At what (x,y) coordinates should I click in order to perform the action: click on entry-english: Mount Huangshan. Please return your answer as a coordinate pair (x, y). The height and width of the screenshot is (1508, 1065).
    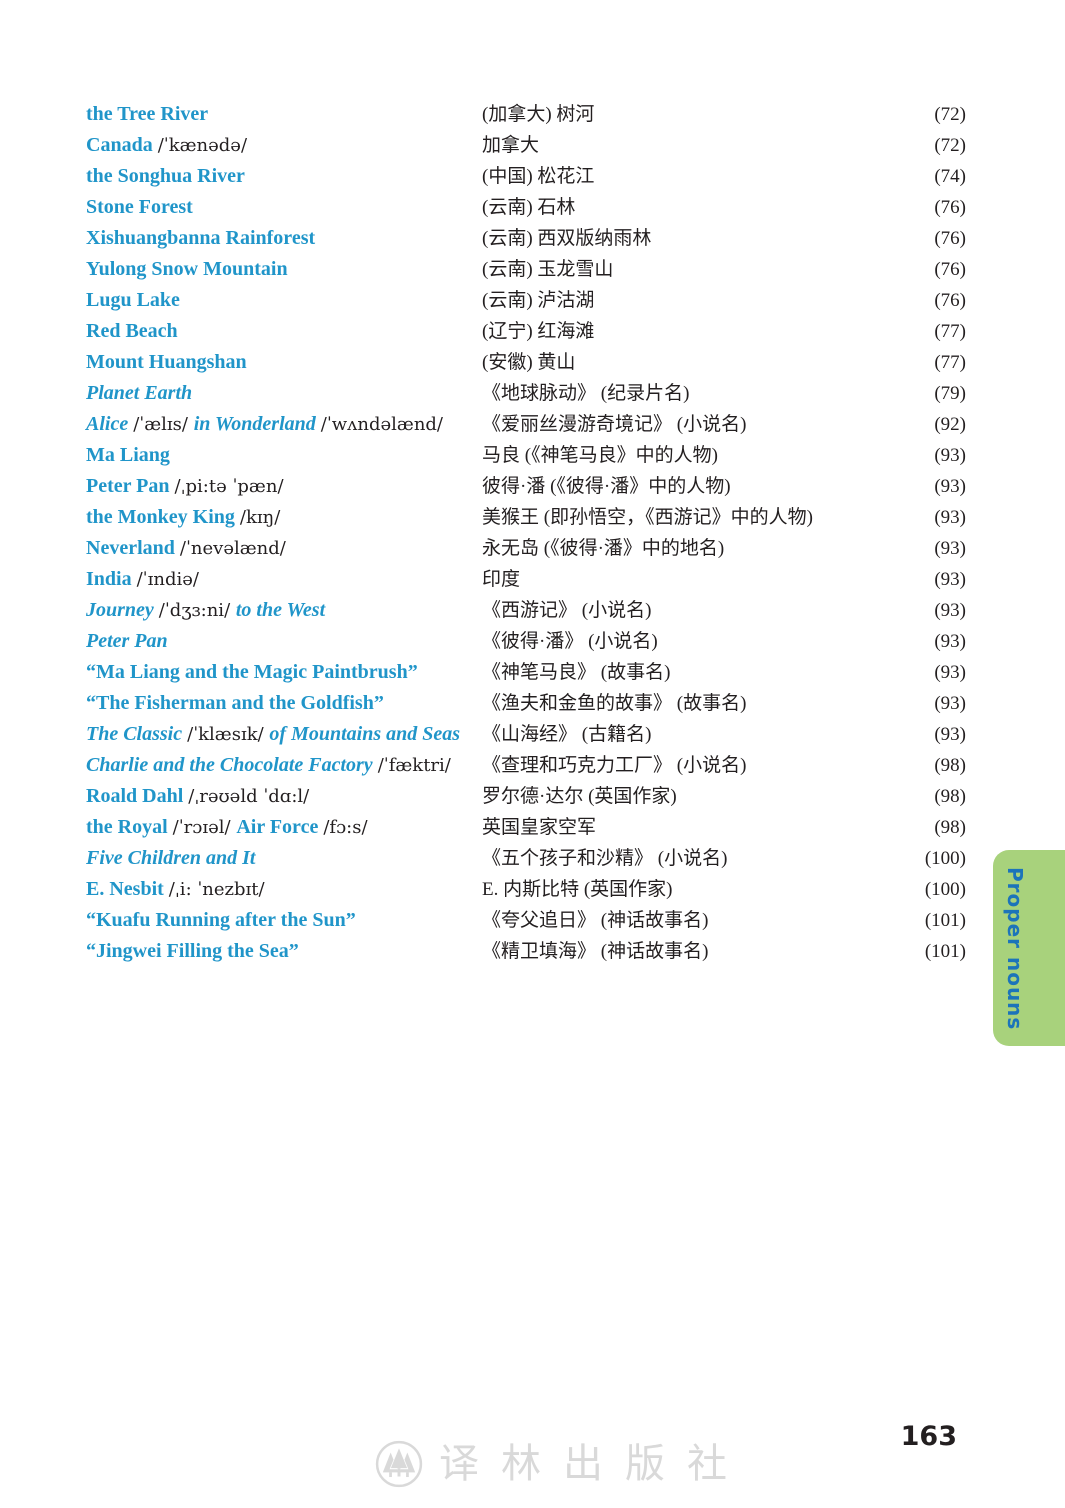
    Looking at the image, I should click on (284, 362).